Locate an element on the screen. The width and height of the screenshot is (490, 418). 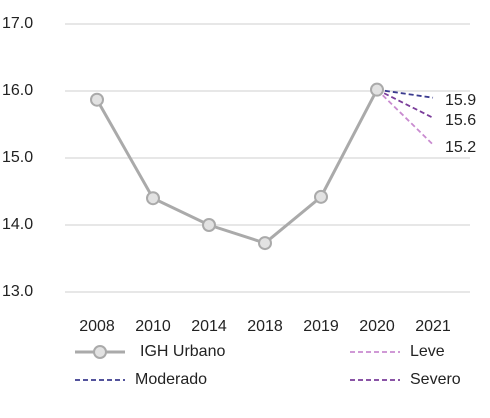
legend-label: IGH Urbano is located at coordinates (182, 351).